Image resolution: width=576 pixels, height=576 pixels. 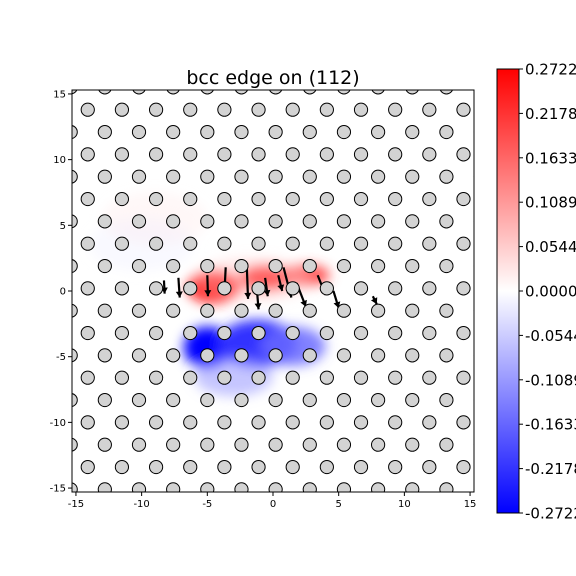 What do you see at coordinates (550, 336) in the screenshot?
I see `colorbar-tick-label: -0.0544` at bounding box center [550, 336].